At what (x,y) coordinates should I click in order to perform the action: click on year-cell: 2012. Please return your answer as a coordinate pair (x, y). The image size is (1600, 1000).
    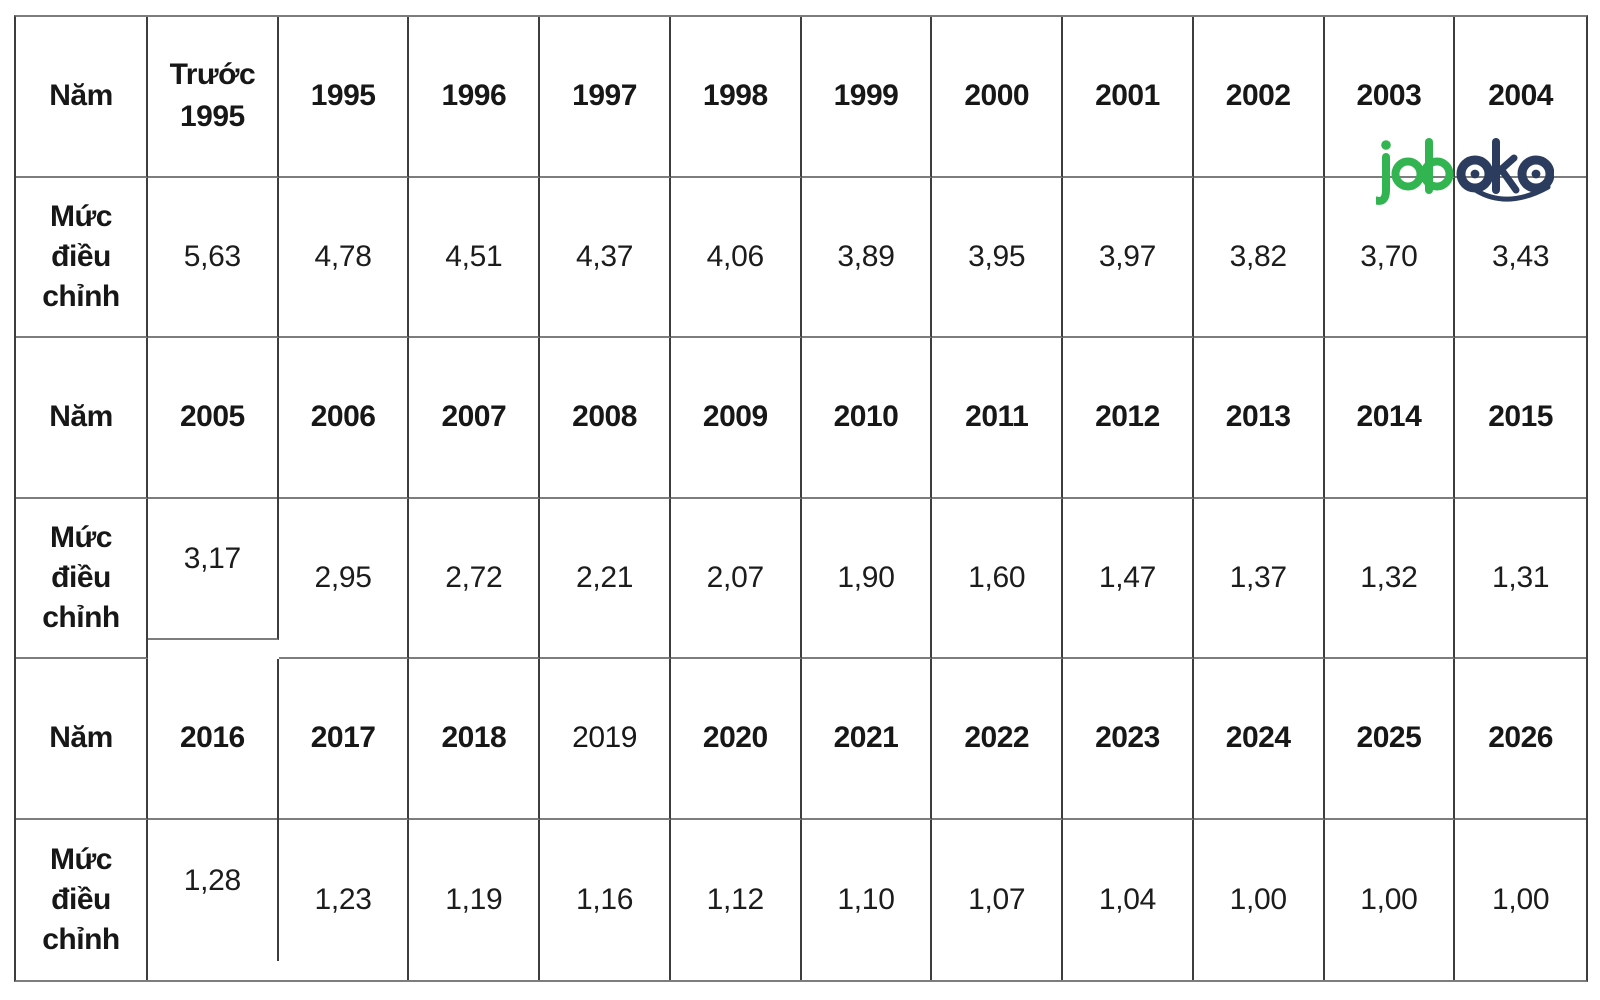
    Looking at the image, I should click on (1128, 418).